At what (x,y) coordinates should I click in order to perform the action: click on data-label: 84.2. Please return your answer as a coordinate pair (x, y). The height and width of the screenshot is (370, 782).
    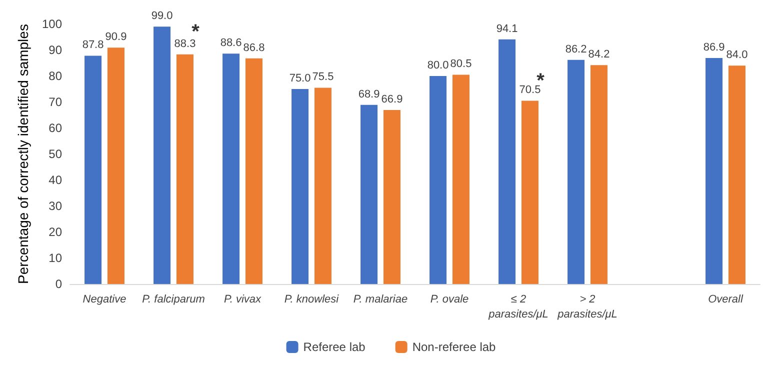
    Looking at the image, I should click on (599, 54).